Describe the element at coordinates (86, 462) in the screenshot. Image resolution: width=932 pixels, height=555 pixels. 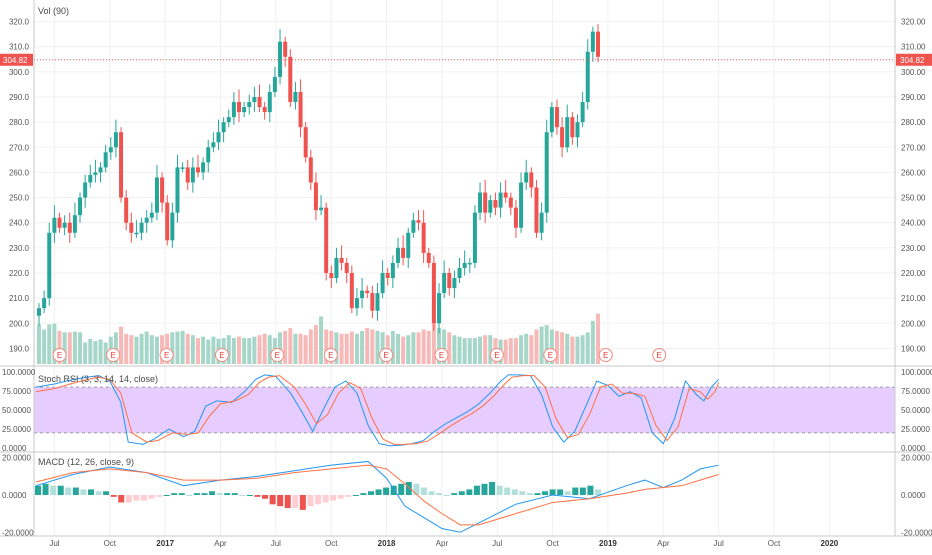
I see `macd-title: MACD (12, 26, close, 9)` at that location.